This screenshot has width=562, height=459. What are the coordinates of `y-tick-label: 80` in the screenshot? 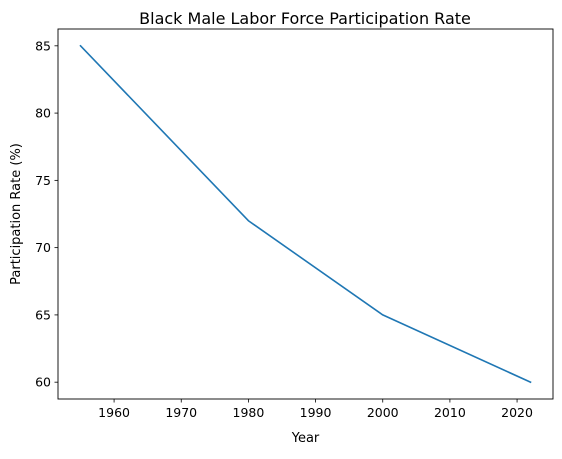 It's located at (43, 113).